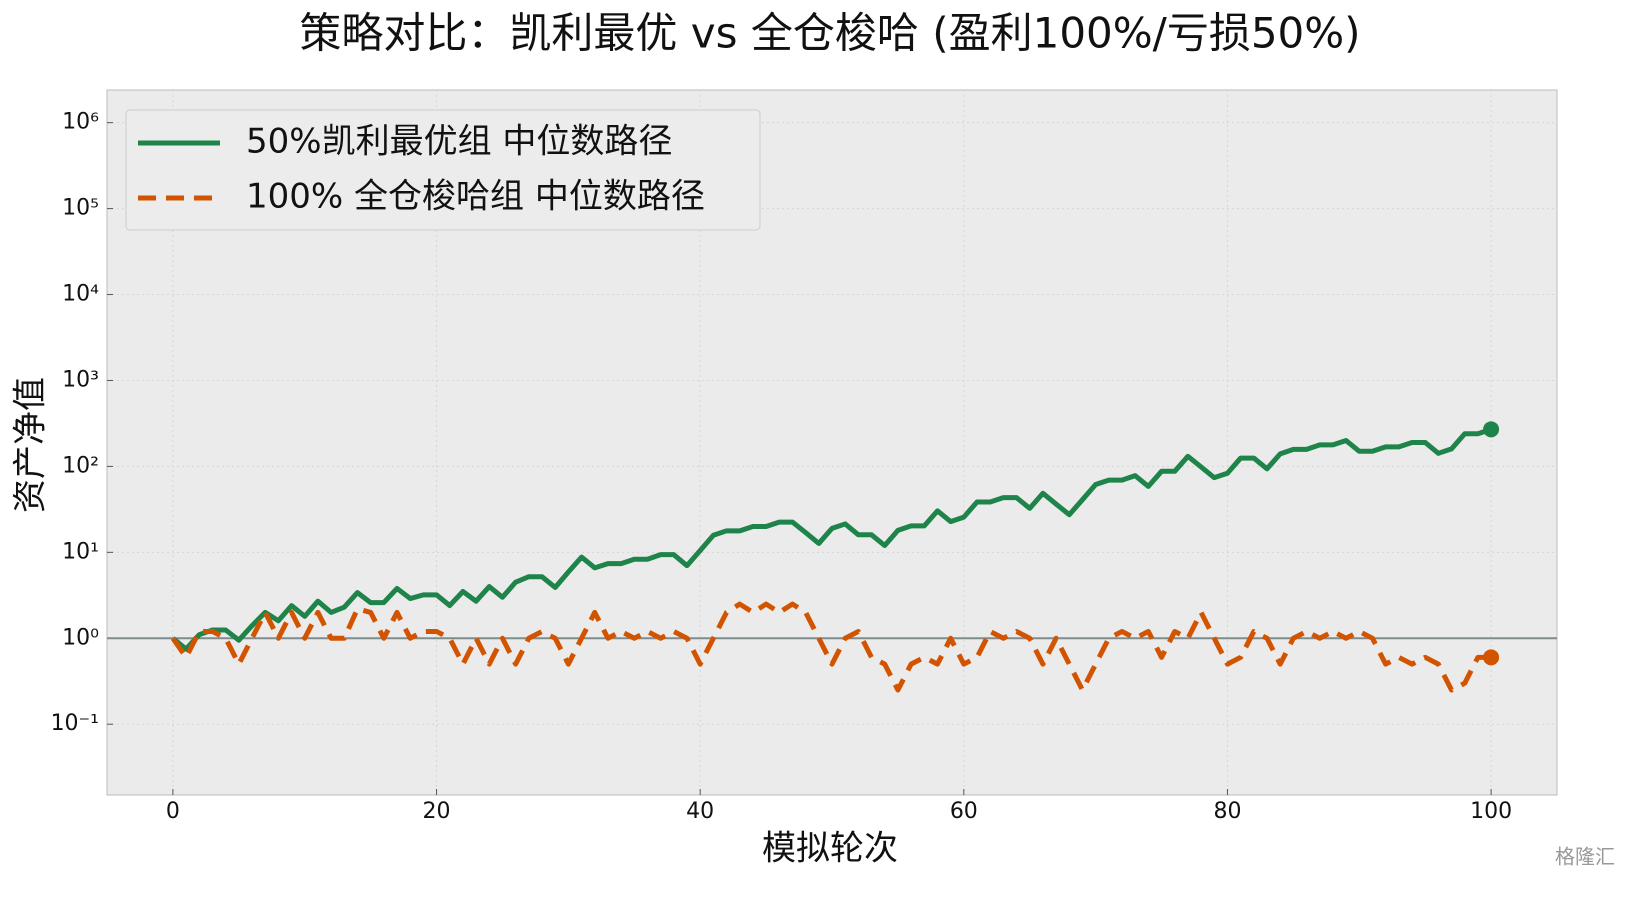  I want to click on x-tick-label: 60, so click(964, 811).